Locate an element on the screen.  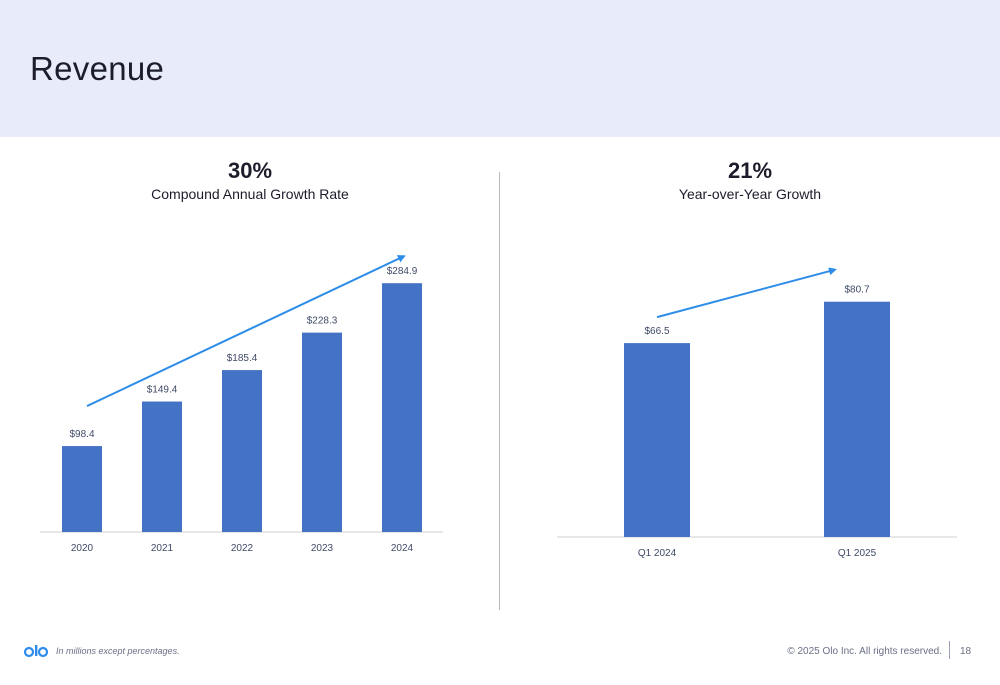
data-label: $284.9 is located at coordinates (402, 271).